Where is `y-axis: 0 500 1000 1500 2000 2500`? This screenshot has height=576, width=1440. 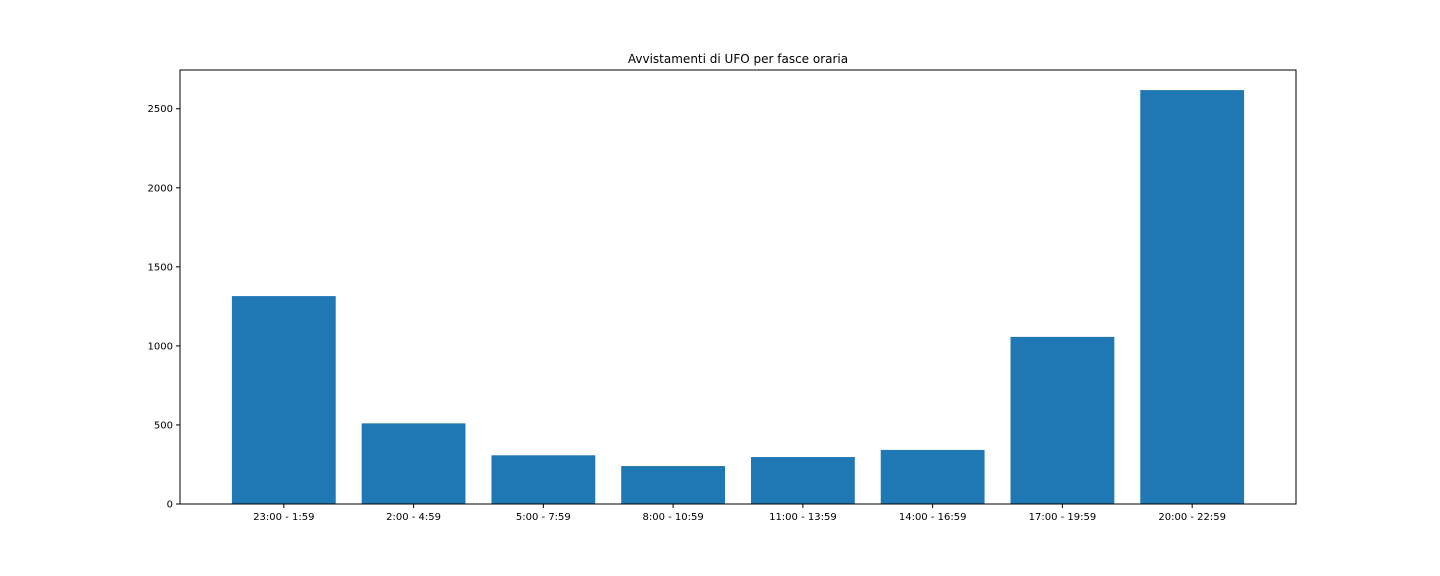
y-axis: 0 500 1000 1500 2000 2500 is located at coordinates (164, 307).